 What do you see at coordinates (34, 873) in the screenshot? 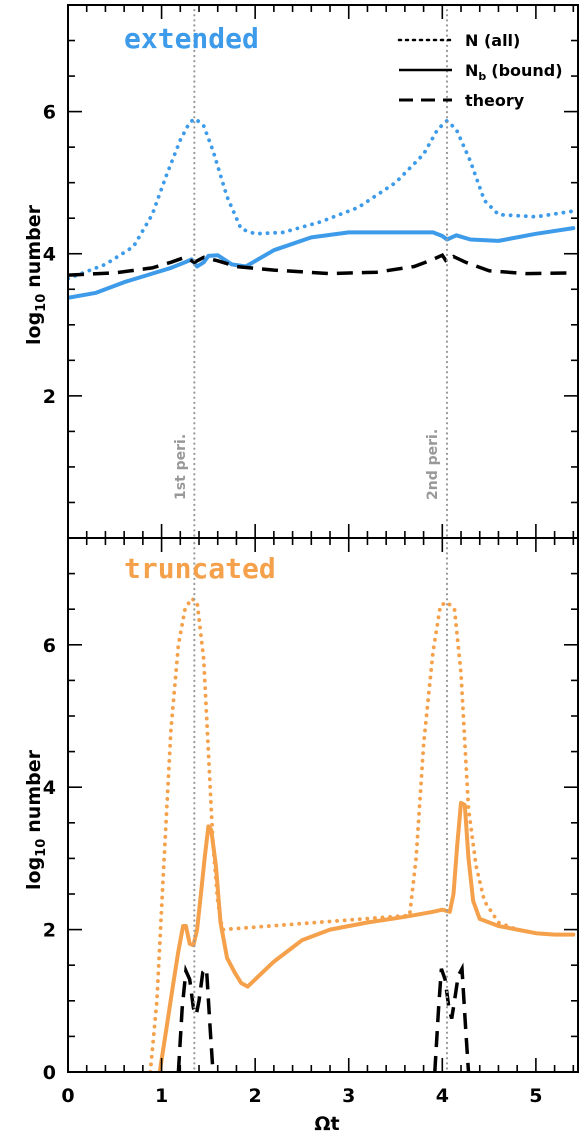
I see `ylabel-bottom-main: log` at bounding box center [34, 873].